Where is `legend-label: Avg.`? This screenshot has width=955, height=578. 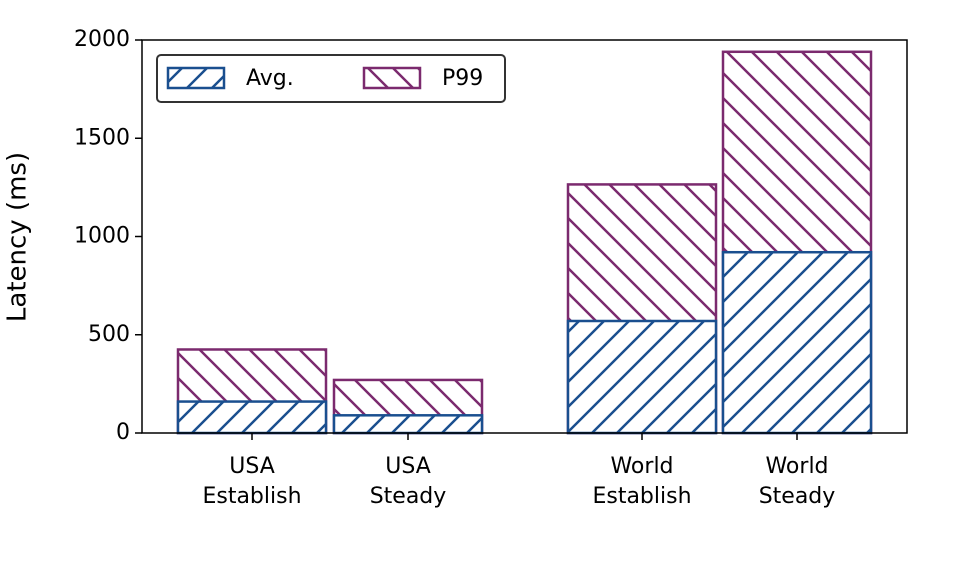
legend-label: Avg. is located at coordinates (270, 78).